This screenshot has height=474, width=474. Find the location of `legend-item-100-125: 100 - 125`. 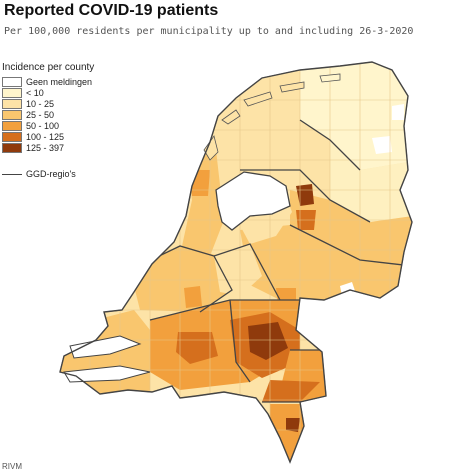

legend-item-100-125: 100 - 125 is located at coordinates (48, 136).